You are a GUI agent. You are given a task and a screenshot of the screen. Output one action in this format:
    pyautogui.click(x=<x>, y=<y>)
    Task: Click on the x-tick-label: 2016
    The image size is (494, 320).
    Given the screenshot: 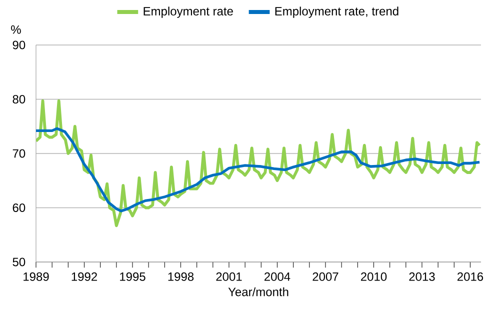 What is the action you would take?
    pyautogui.click(x=470, y=276)
    